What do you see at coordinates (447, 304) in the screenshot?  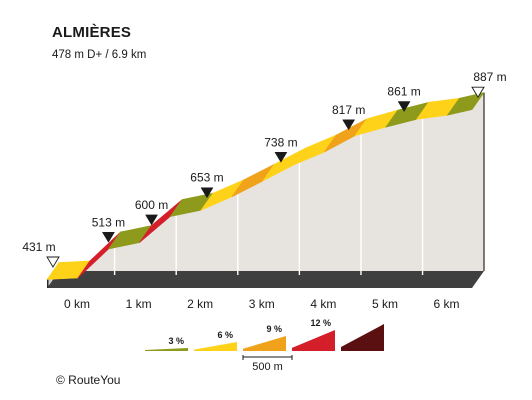 I see `x-tick-label: 6 km` at bounding box center [447, 304].